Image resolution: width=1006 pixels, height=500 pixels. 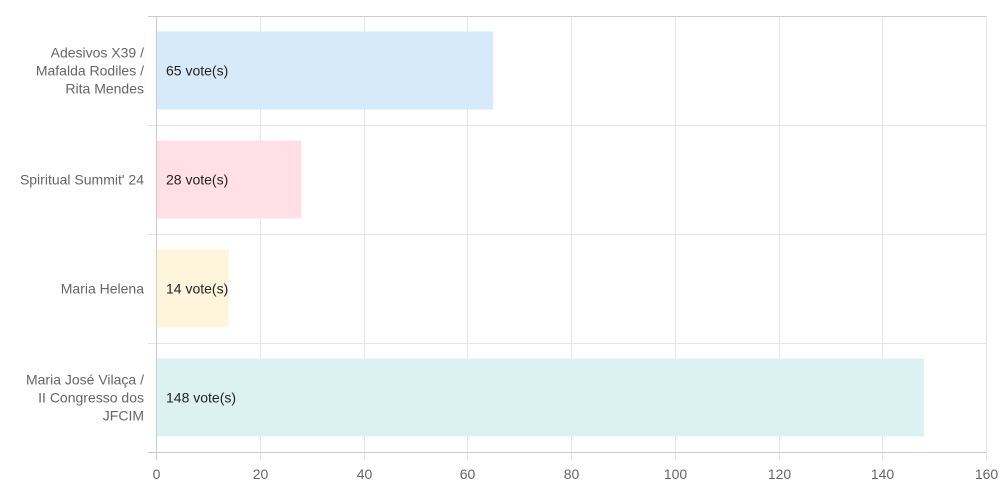 I want to click on category-label: JFCIM, so click(x=123, y=416).